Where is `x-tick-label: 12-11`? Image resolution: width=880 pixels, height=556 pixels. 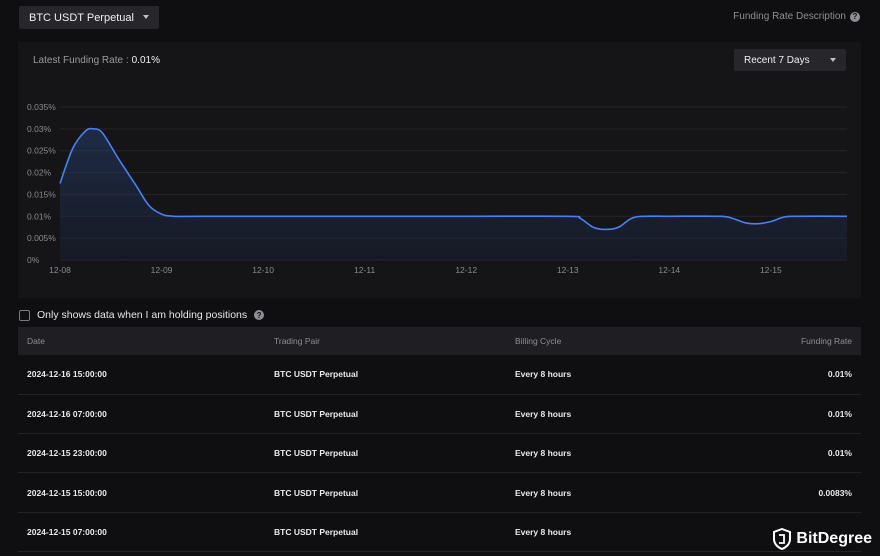
x-tick-label: 12-11 is located at coordinates (364, 270).